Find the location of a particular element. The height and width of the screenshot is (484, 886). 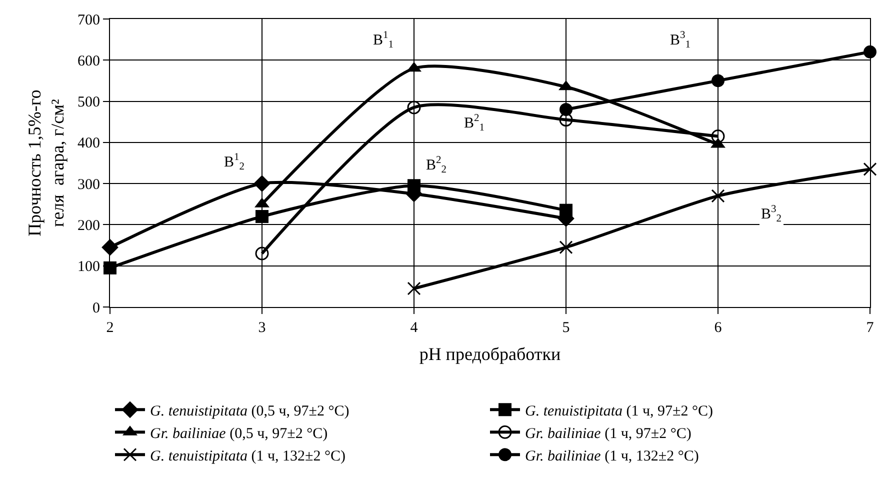

legend-label: Gr. bailiniae (0,5 ч, 97±2 °C) is located at coordinates (239, 434).